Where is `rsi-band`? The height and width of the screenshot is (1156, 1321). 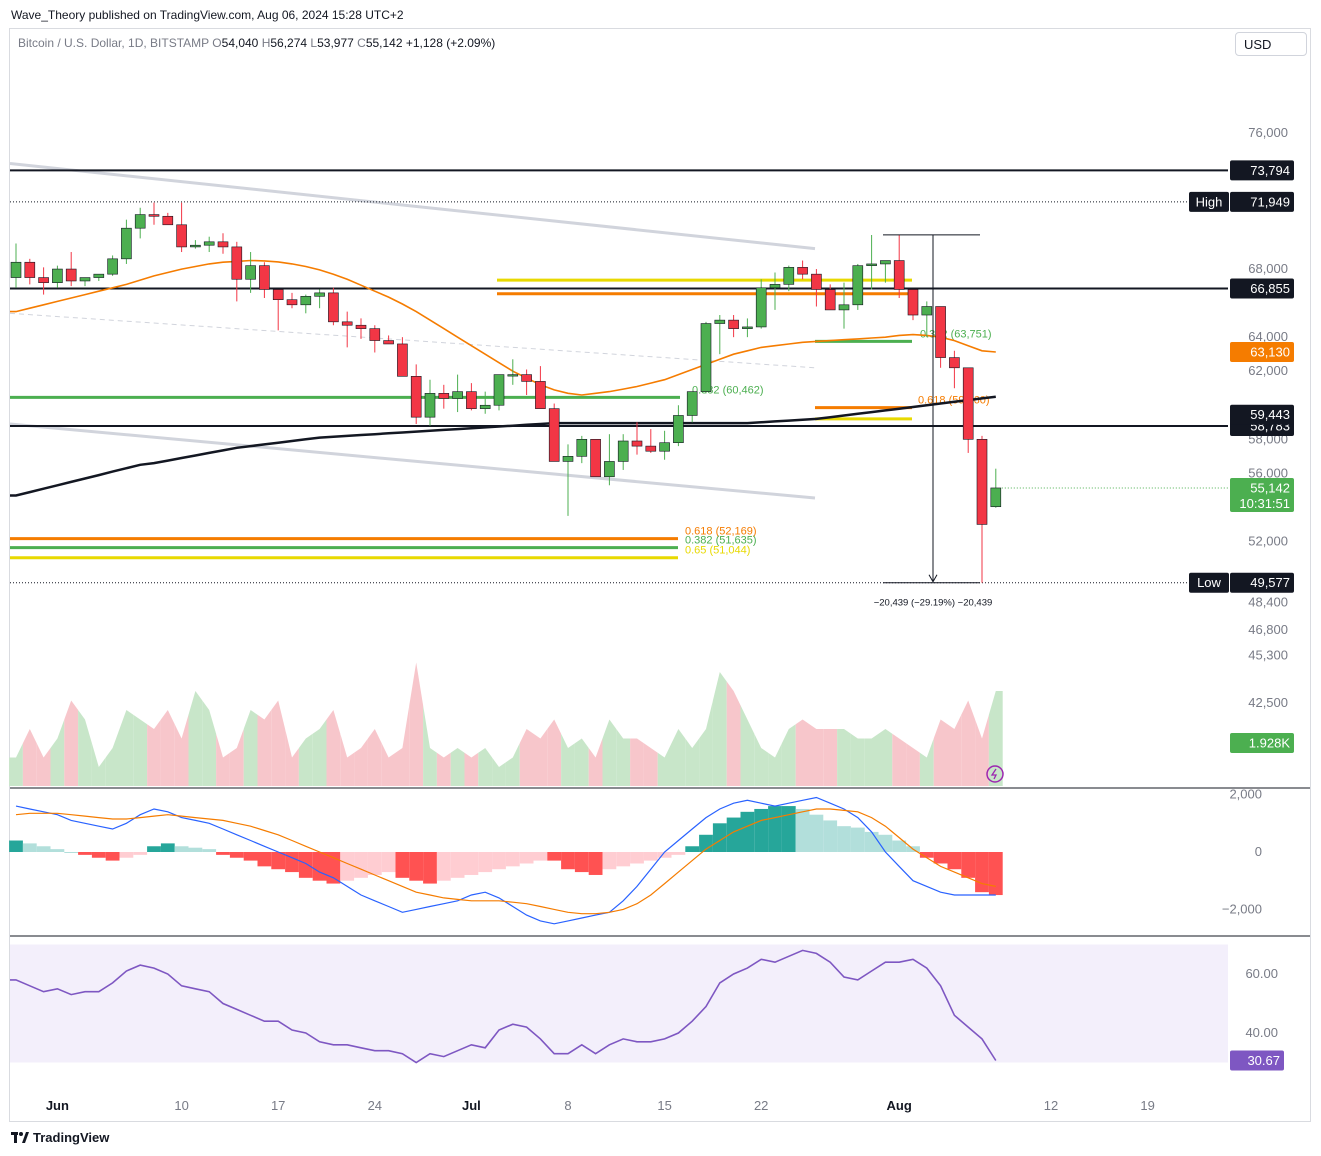
rsi-band is located at coordinates (619, 1003).